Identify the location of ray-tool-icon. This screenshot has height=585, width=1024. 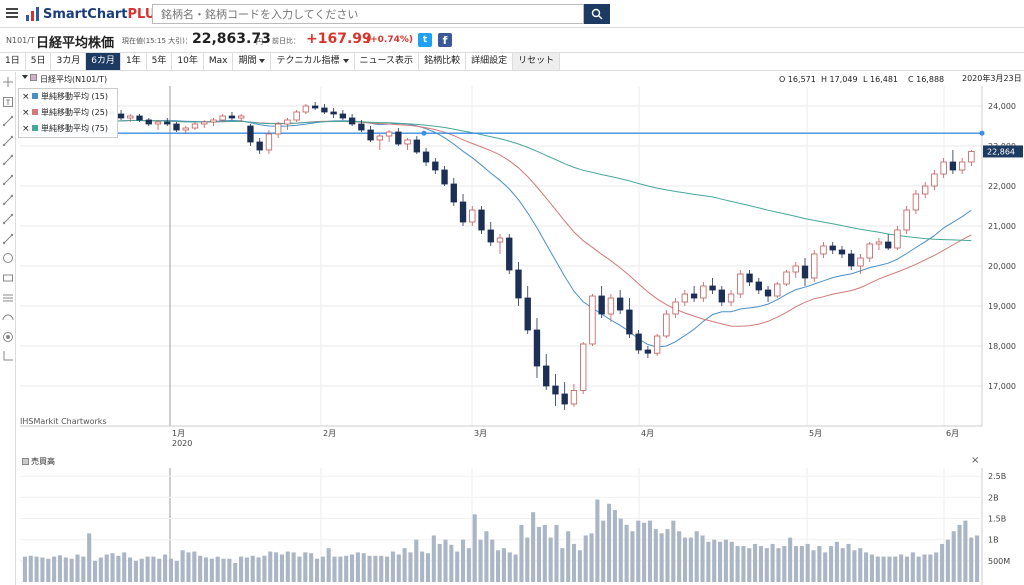
(8, 160).